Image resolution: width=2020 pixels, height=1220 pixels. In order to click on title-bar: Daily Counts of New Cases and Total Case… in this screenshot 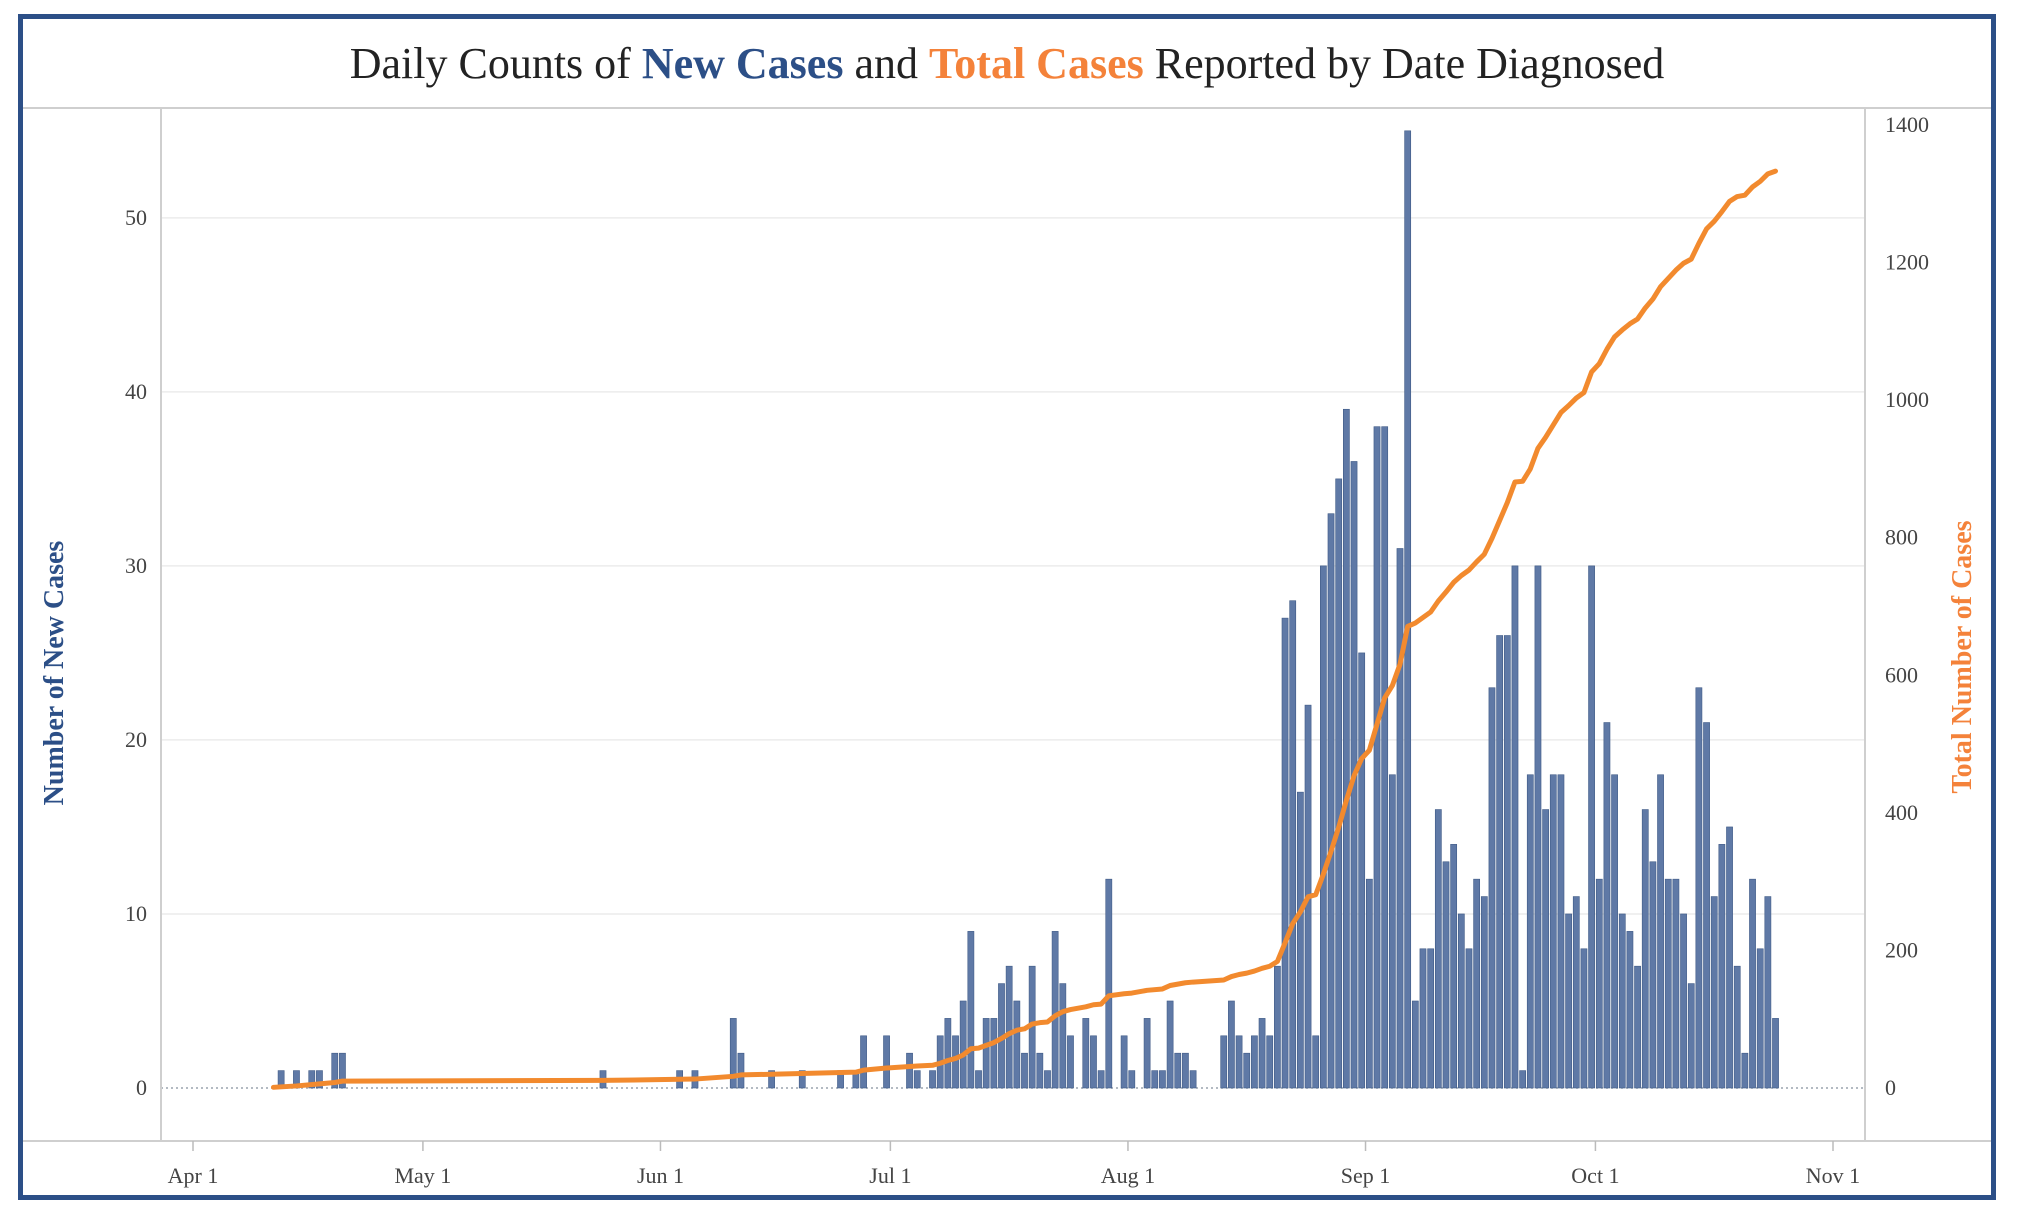, I will do `click(1007, 64)`.